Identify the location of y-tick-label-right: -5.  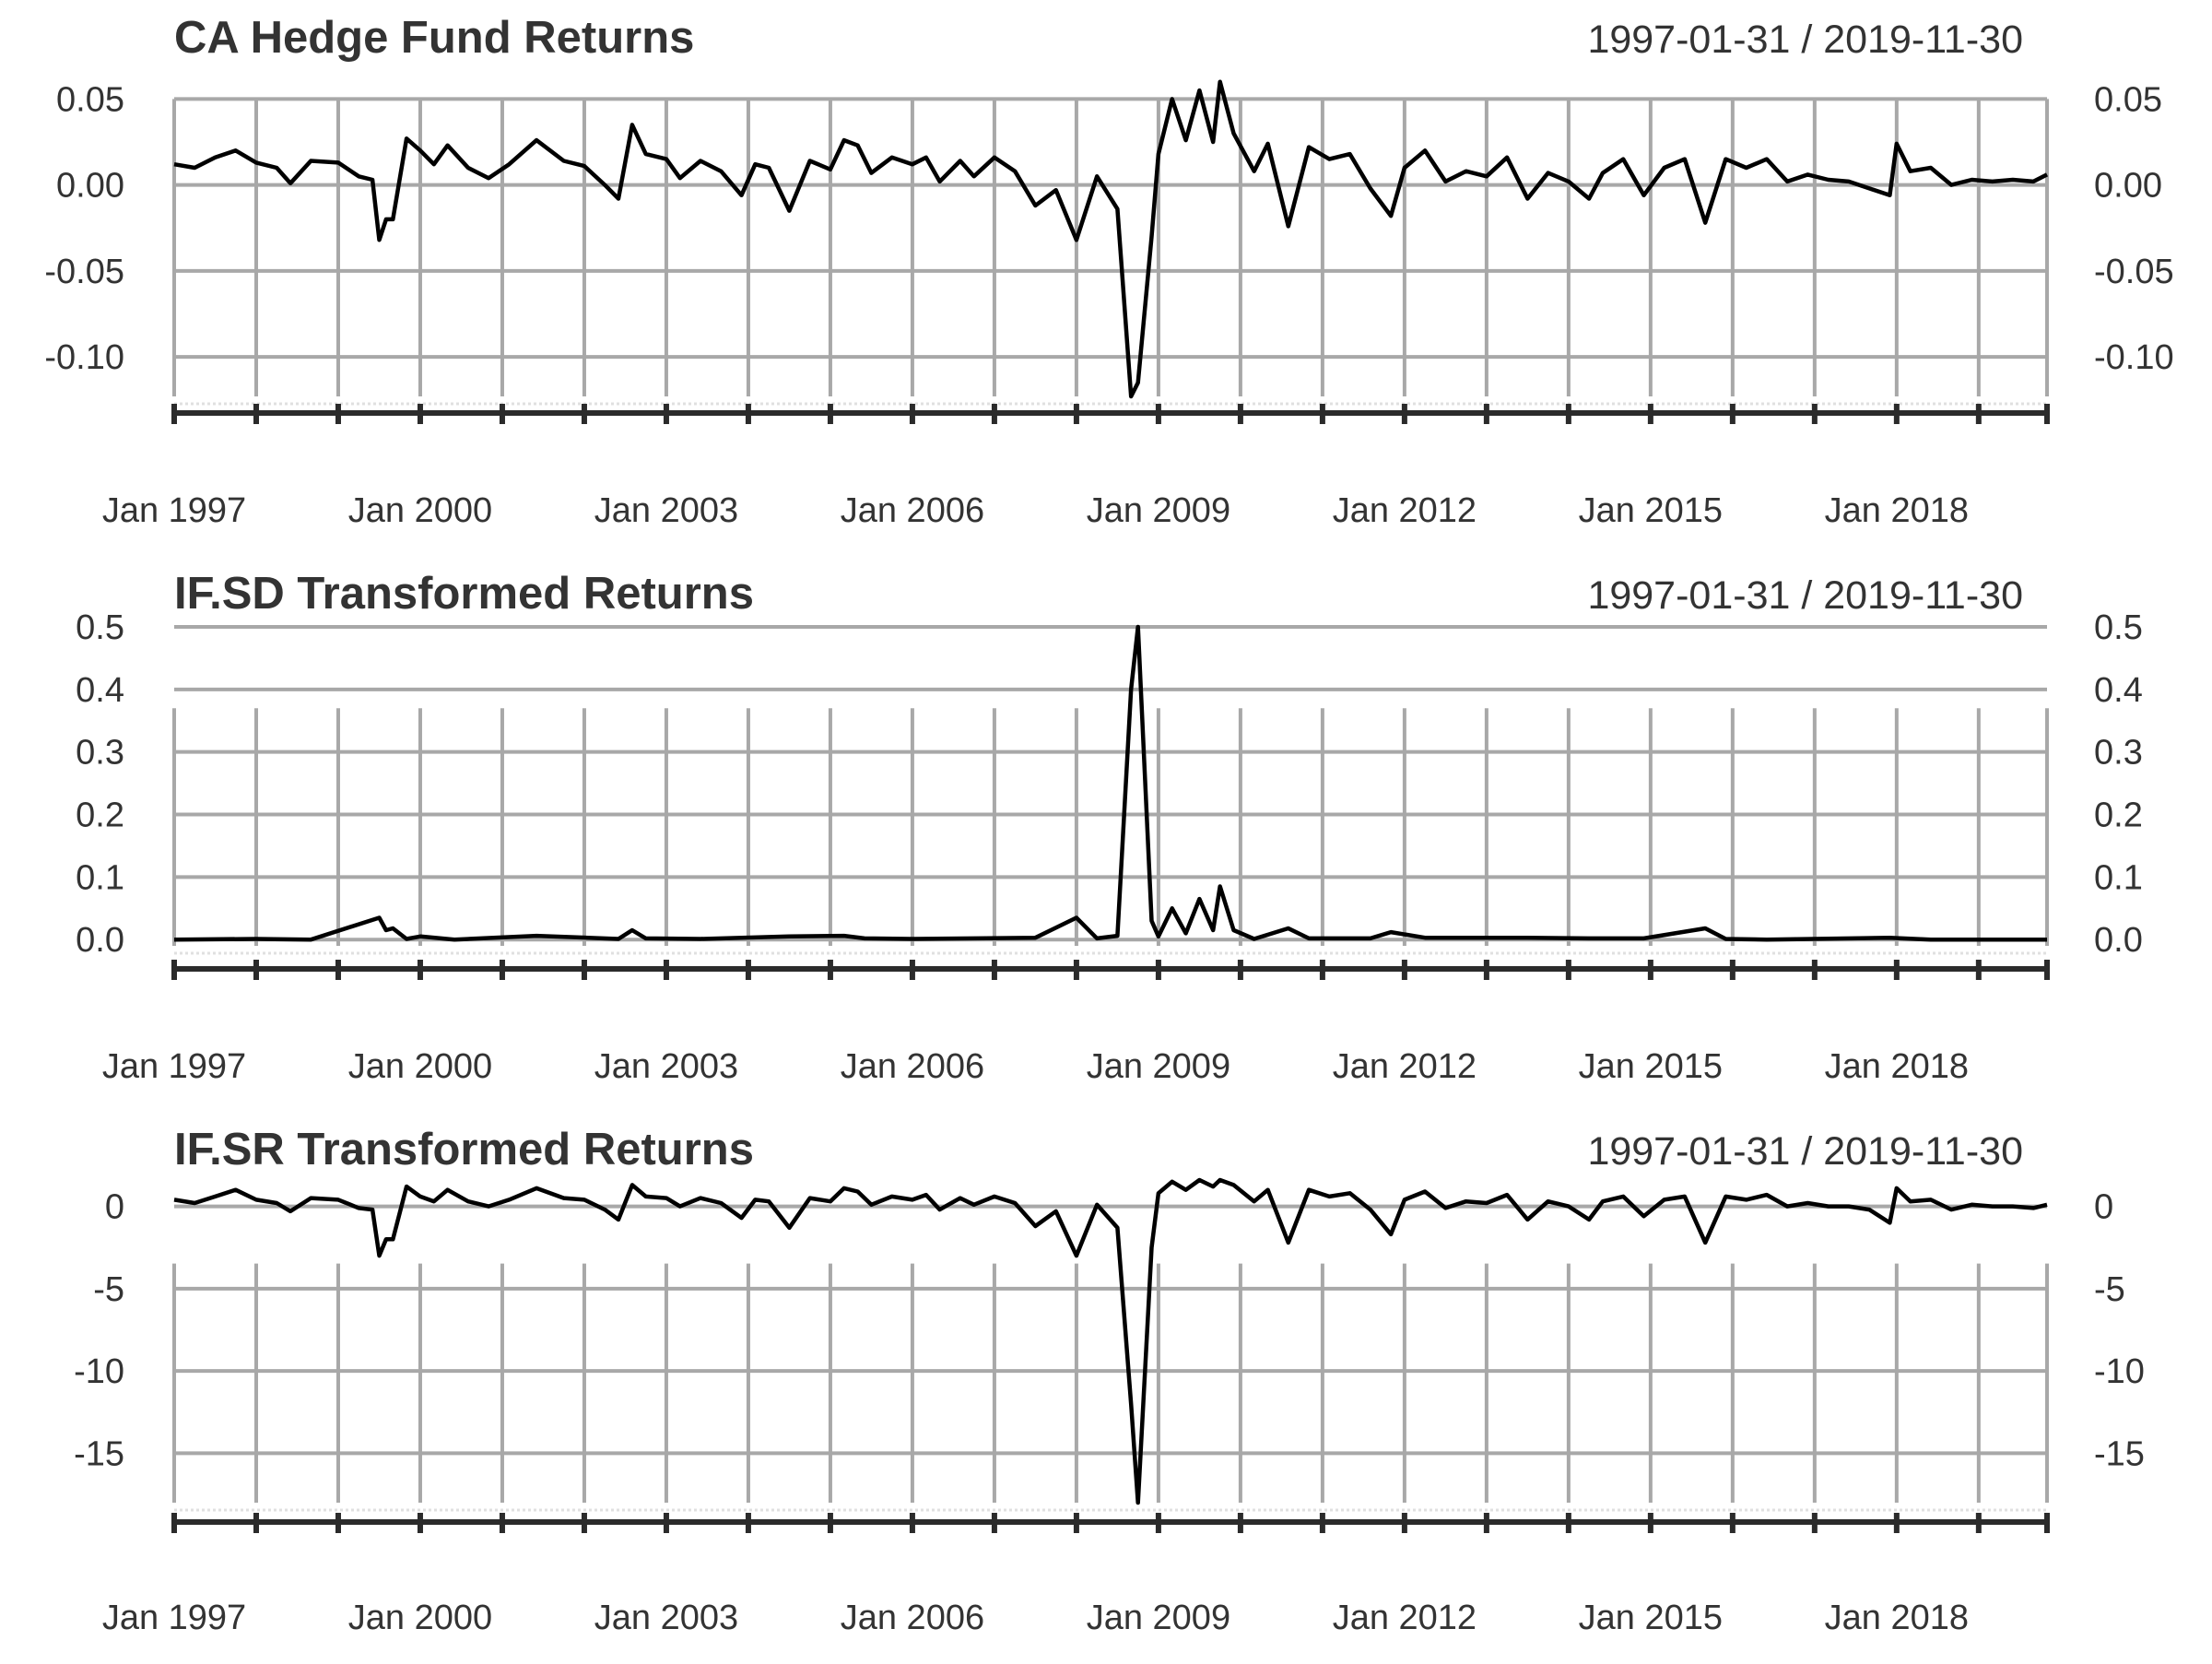
(2109, 1289).